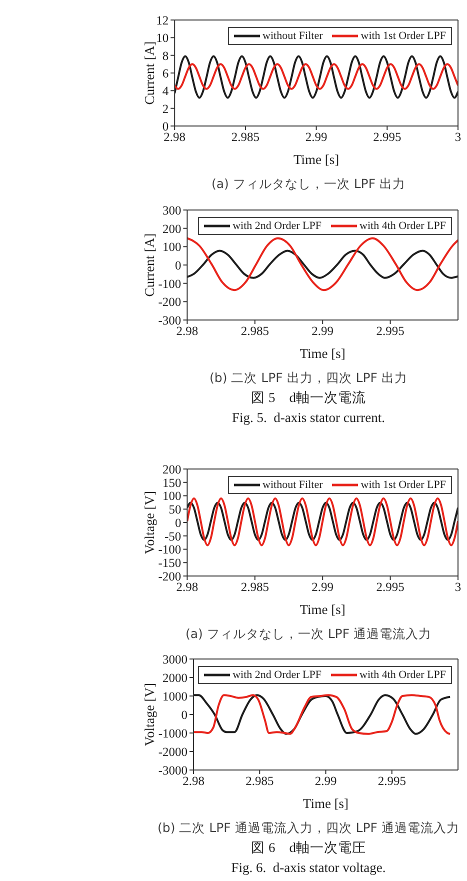 The image size is (467, 881). Describe the element at coordinates (308, 867) in the screenshot. I see `caption: Fig. 6. d-axis stator voltage.` at that location.